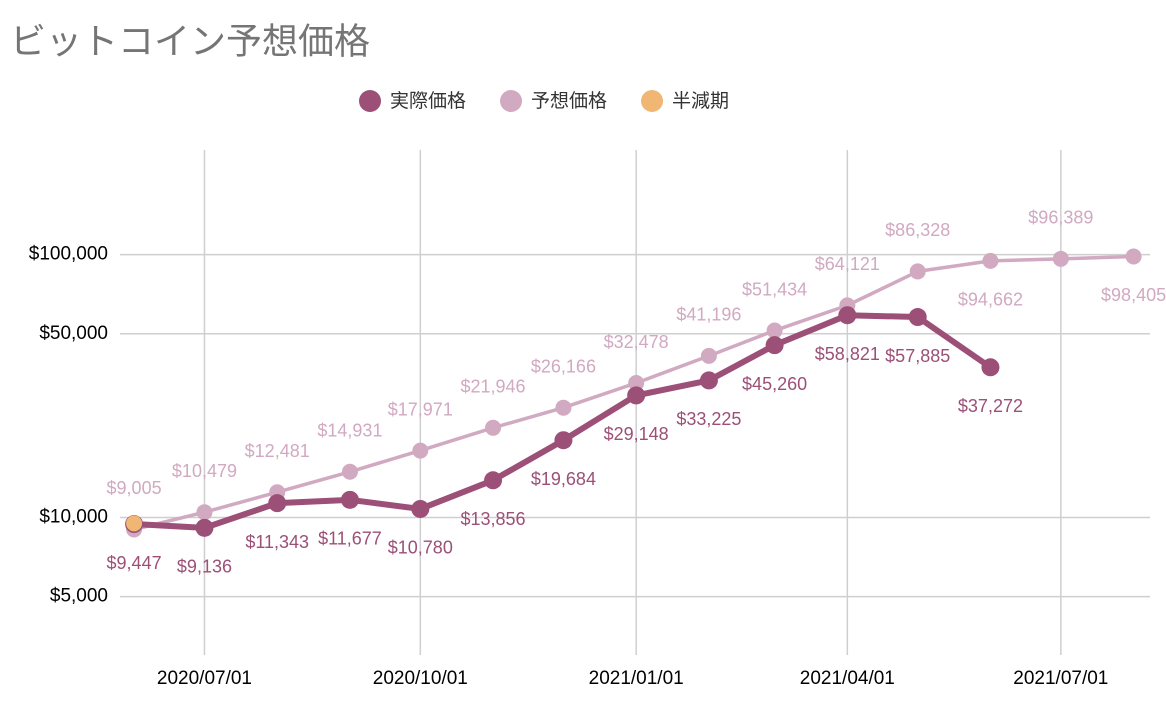  What do you see at coordinates (1133, 295) in the screenshot?
I see `data-label: $98,405` at bounding box center [1133, 295].